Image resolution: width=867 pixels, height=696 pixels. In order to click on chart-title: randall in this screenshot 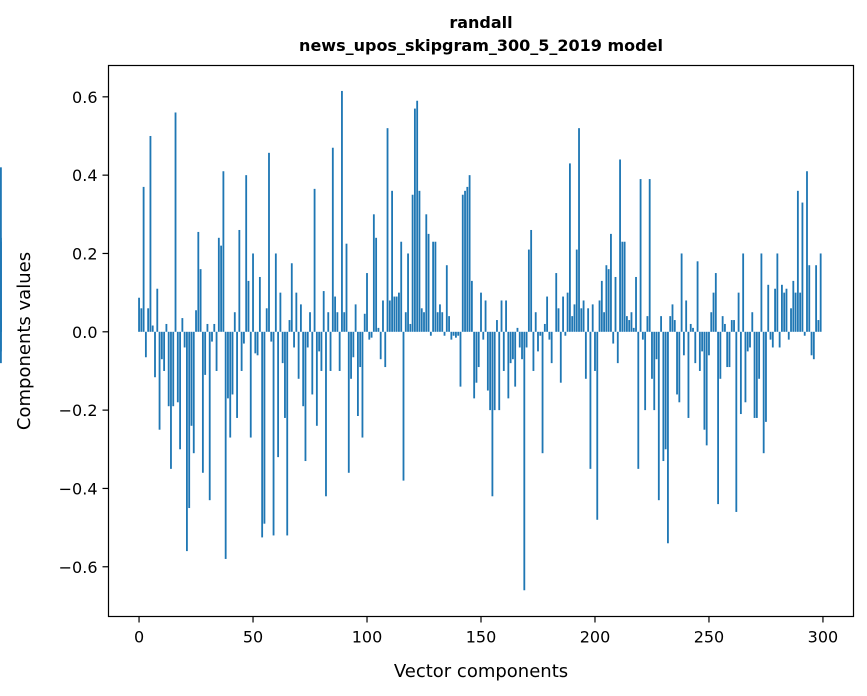, I will do `click(480, 22)`.